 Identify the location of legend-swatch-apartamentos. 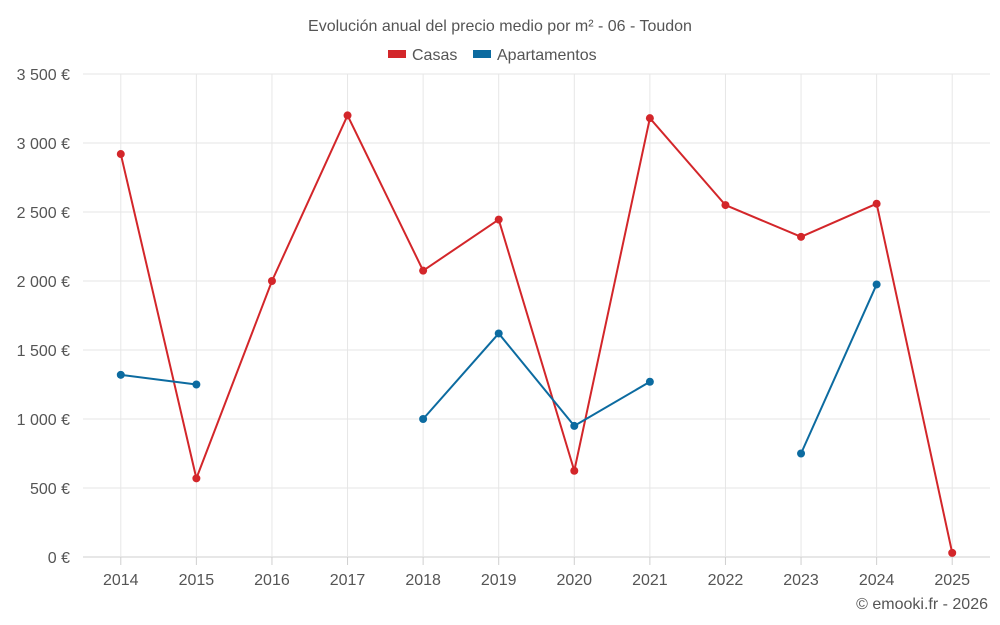
(482, 54).